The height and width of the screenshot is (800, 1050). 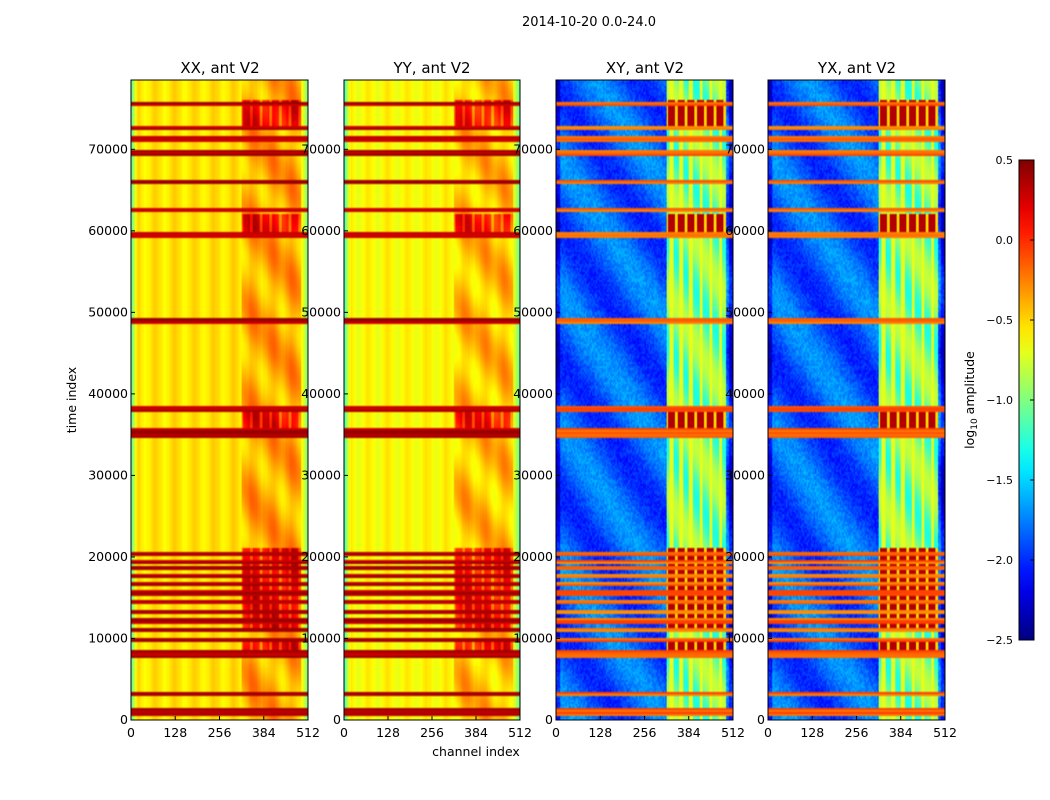 I want to click on panel-title-xx: XX, ant V2, so click(x=219, y=68).